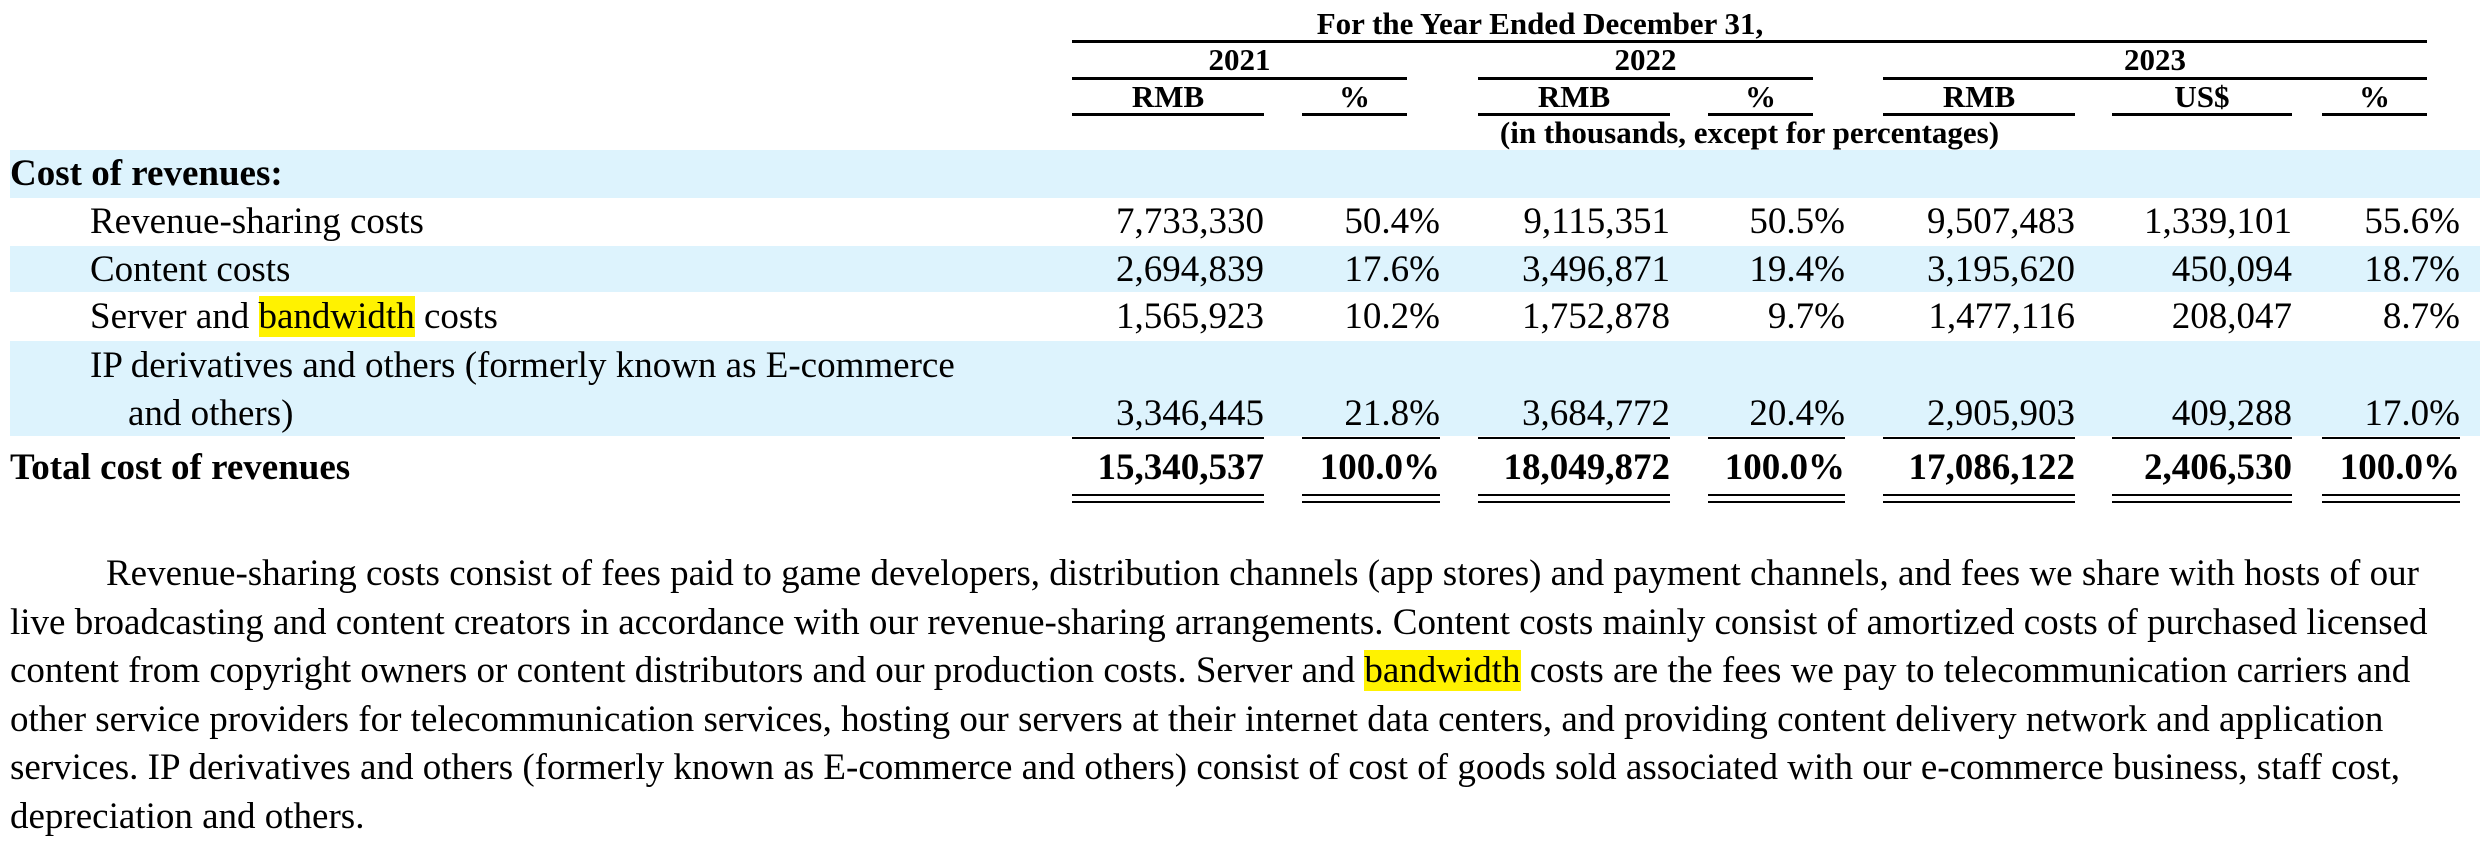 This screenshot has height=850, width=2484. What do you see at coordinates (2001, 316) in the screenshot?
I see `value-cell: 1,477,116` at bounding box center [2001, 316].